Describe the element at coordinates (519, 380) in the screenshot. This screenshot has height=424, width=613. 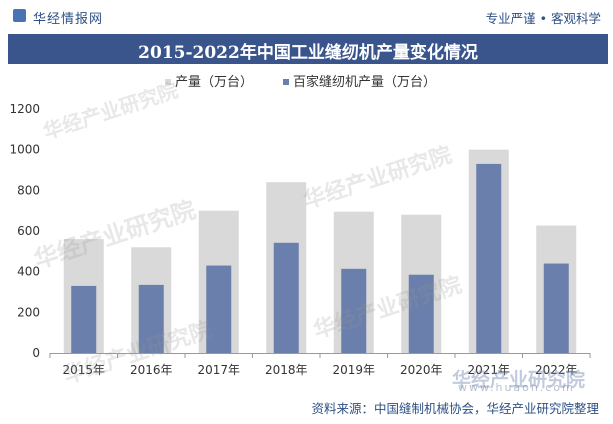
I see `watermark-logo: 华经产业研究院` at that location.